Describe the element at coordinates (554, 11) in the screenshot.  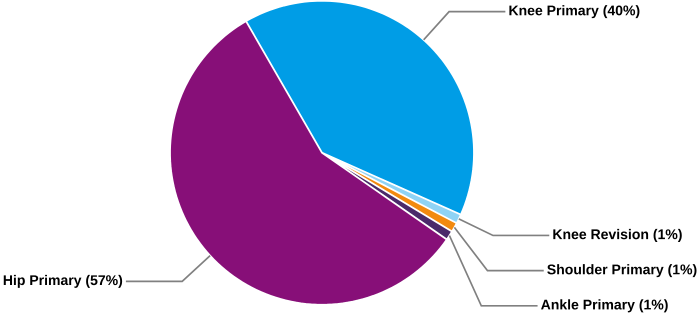
I see `slice-label: Knee Primary` at that location.